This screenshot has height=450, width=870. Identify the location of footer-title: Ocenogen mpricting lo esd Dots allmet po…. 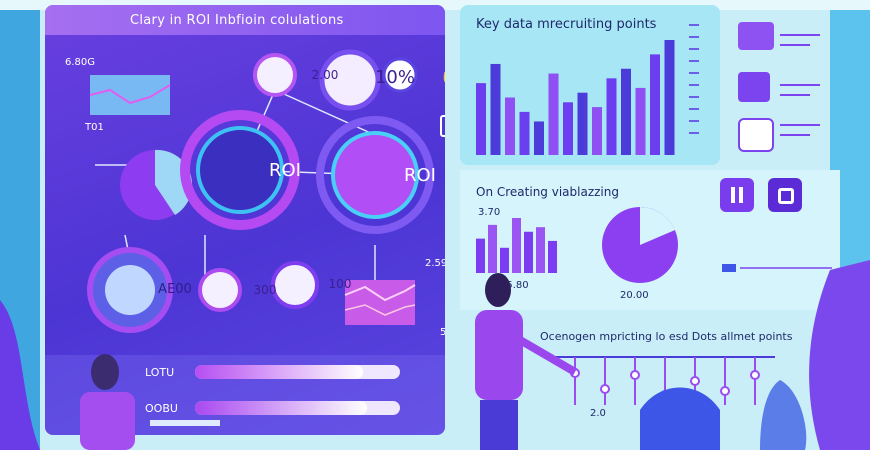
(666, 336).